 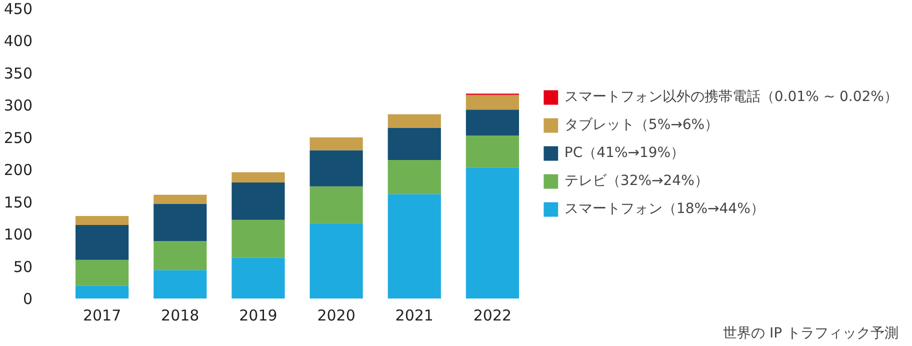 I want to click on legend-label: スマートフォン（18%→44%）, so click(x=664, y=209).